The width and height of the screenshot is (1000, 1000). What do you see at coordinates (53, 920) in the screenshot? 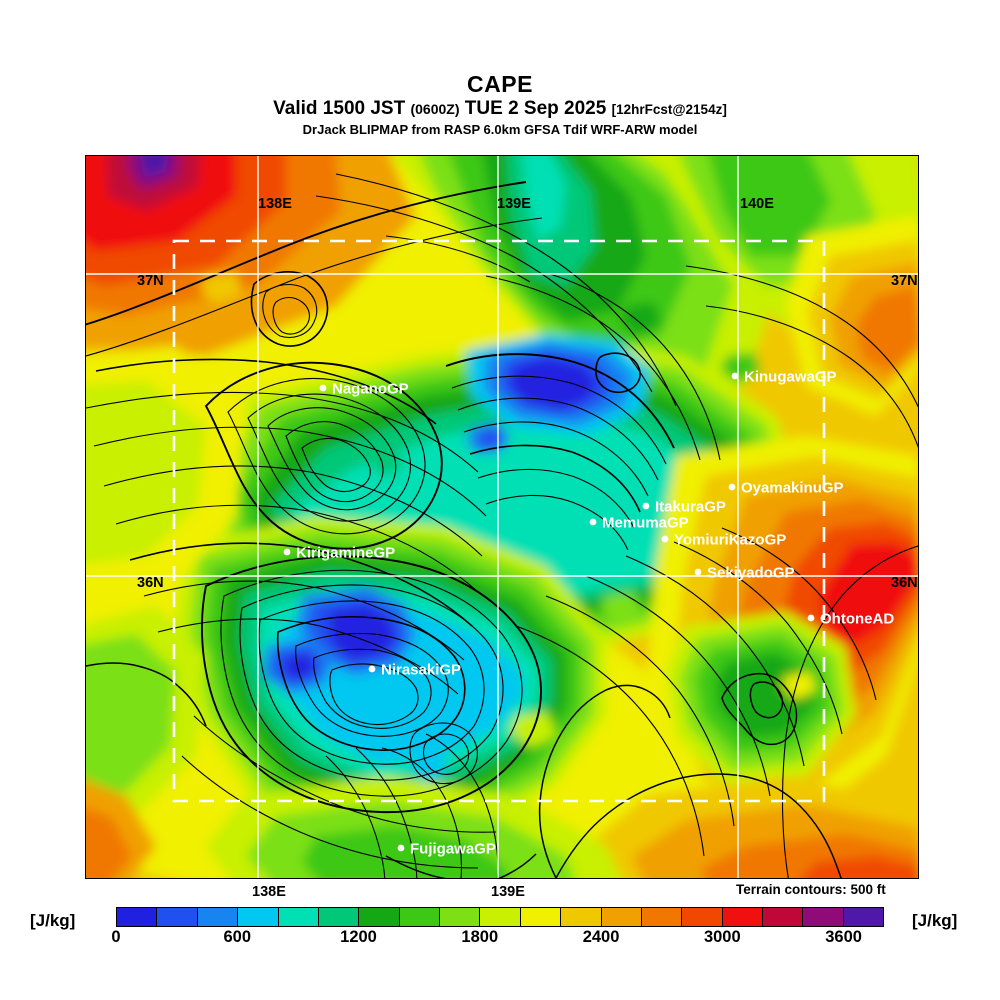
I see `colorbar-unit-left: [J/kg]` at bounding box center [53, 920].